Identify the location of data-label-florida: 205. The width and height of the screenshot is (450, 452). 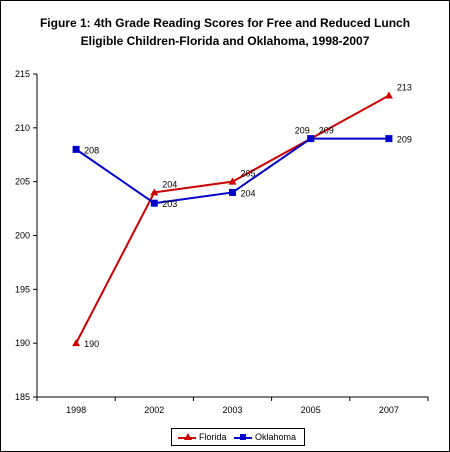
(248, 174).